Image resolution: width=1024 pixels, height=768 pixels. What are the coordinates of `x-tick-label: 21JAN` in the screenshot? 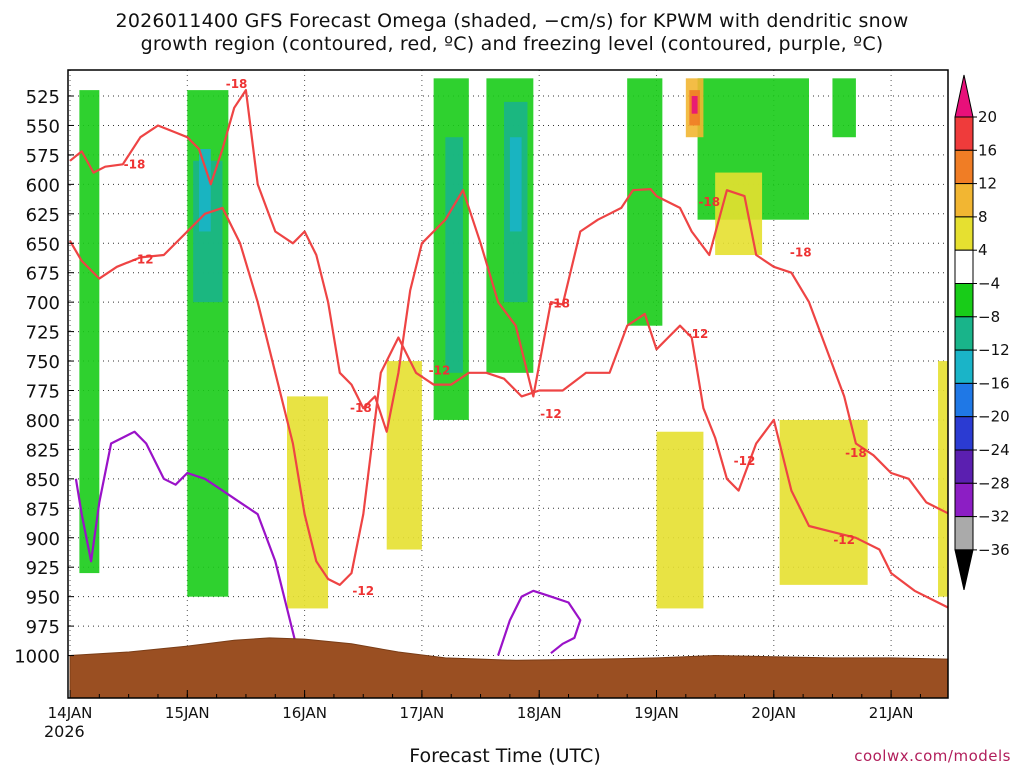 It's located at (891, 713).